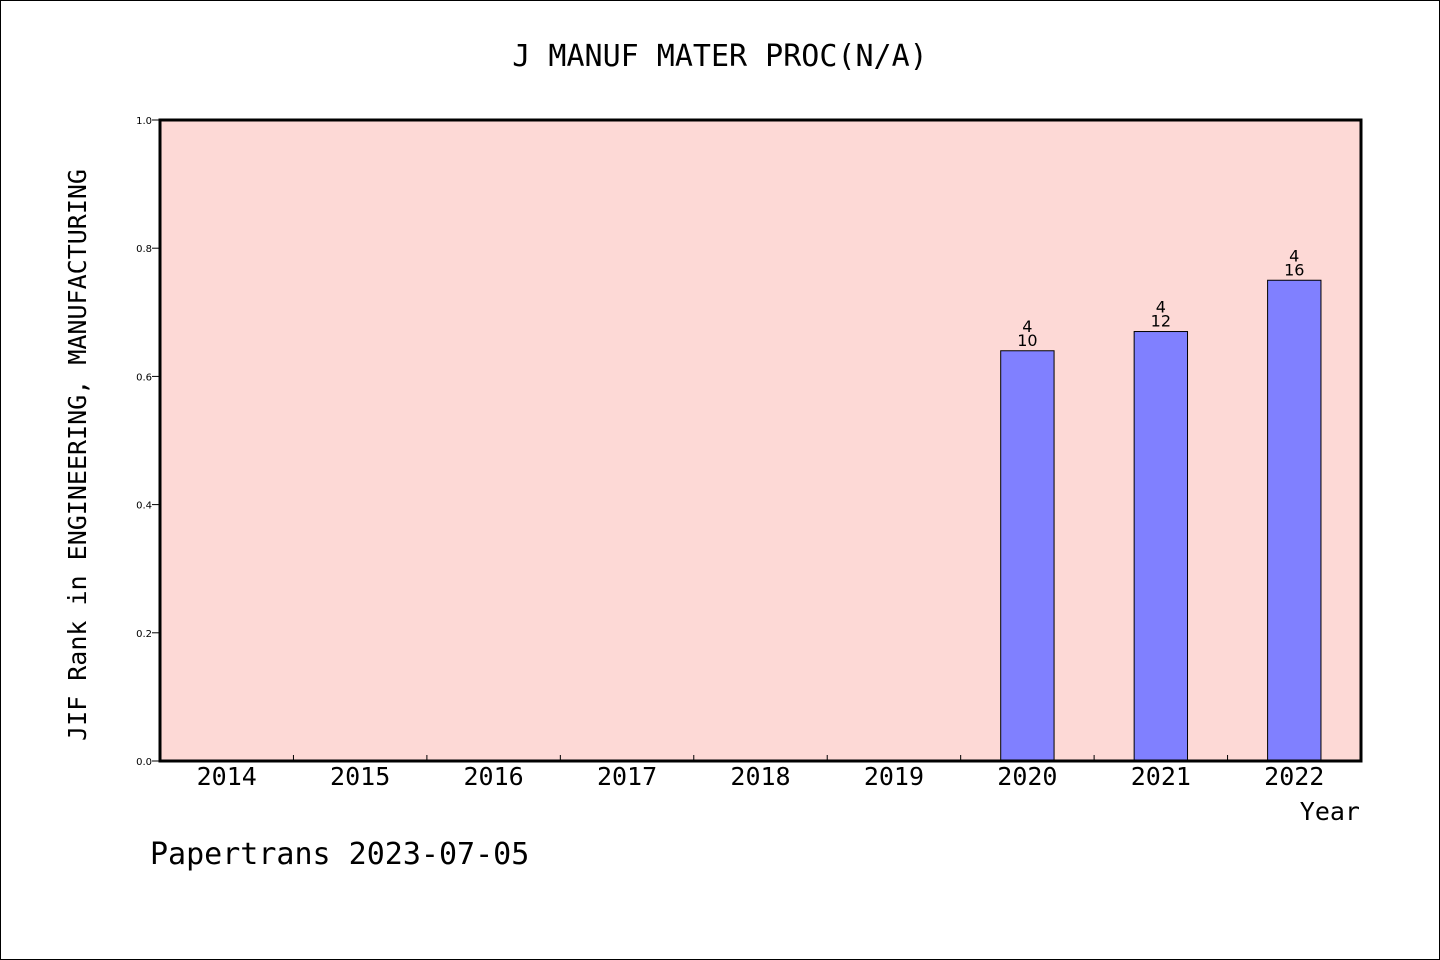 This screenshot has height=960, width=1440. I want to click on y-axis-label: JIF Rank in ENGINEERING, MANUFACTURING, so click(77, 455).